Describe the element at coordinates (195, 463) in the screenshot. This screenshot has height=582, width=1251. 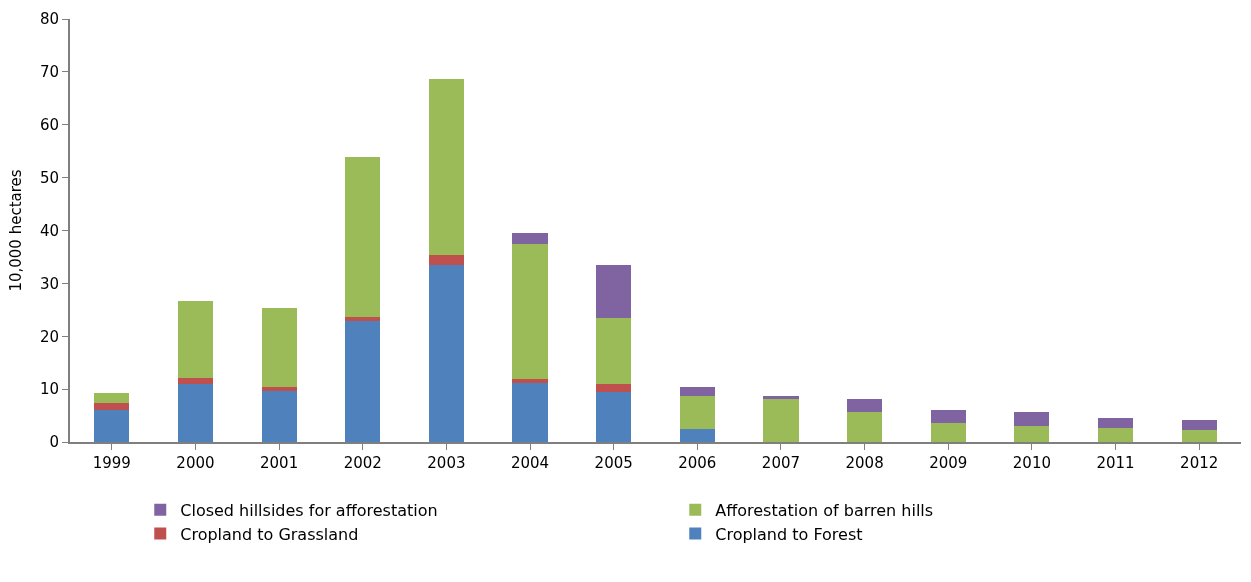
I see `x-tick-label: 2000` at that location.